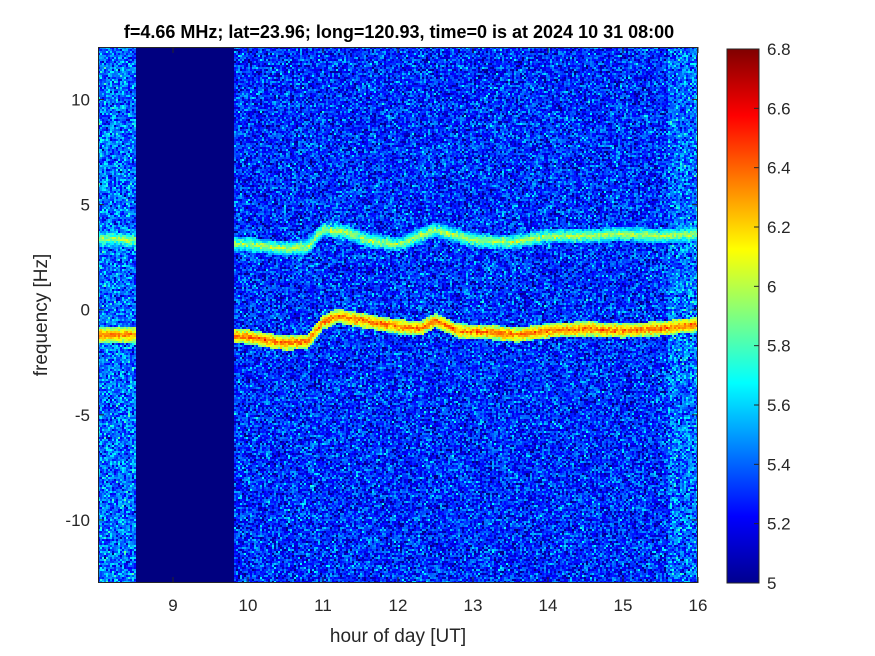  I want to click on x-tick-label: 16, so click(698, 605).